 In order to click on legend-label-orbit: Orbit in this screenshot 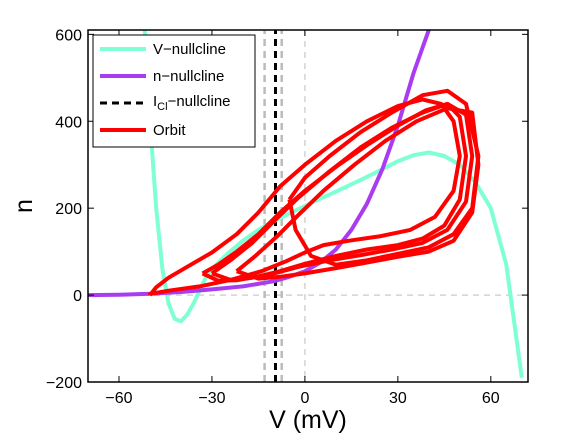, I will do `click(169, 130)`.